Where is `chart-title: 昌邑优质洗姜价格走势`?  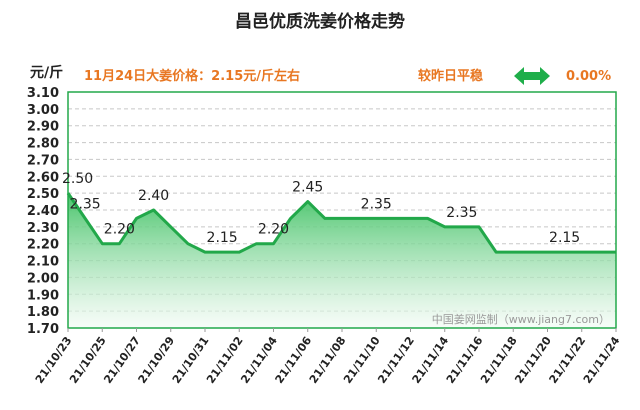 chart-title: 昌邑优质洗姜价格走势 is located at coordinates (320, 21).